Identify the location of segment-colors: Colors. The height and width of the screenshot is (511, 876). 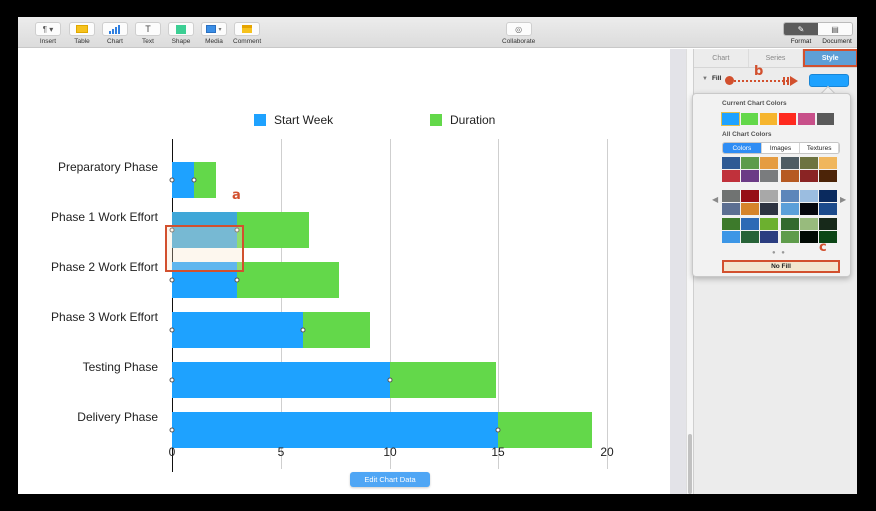
(742, 148).